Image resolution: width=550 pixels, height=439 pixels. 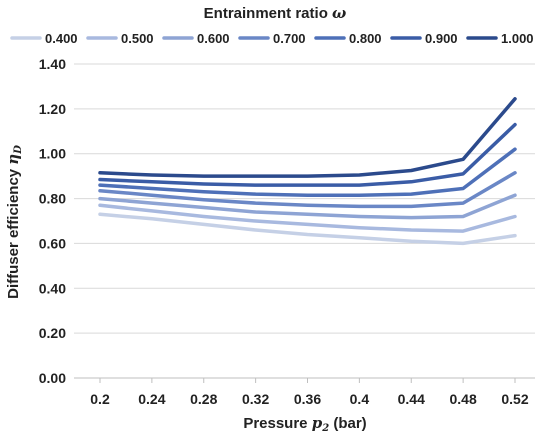 What do you see at coordinates (52, 199) in the screenshot?
I see `y-tick-label: 0.80` at bounding box center [52, 199].